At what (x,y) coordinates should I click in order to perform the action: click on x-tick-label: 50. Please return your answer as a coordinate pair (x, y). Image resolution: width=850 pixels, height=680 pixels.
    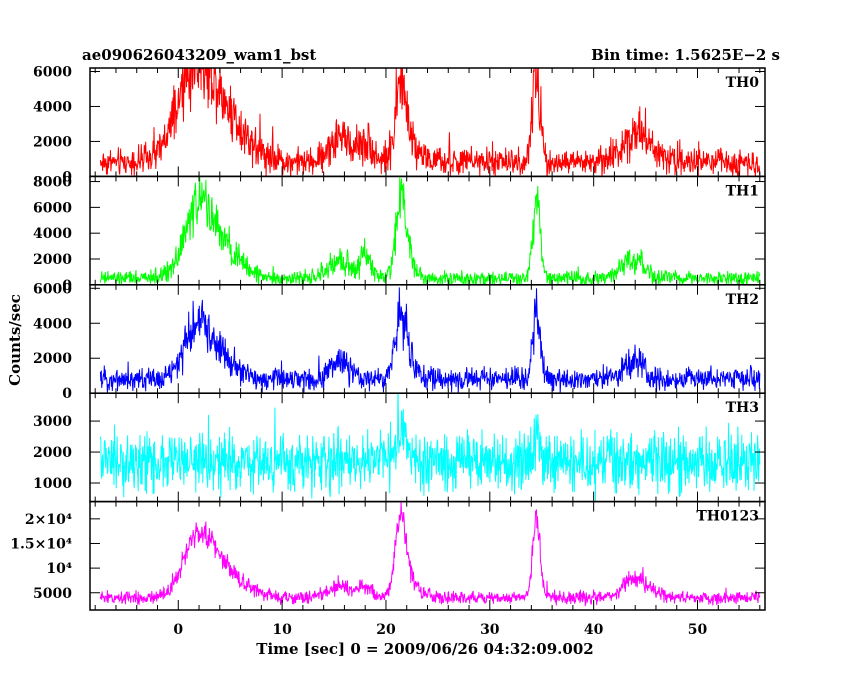
    Looking at the image, I should click on (698, 630).